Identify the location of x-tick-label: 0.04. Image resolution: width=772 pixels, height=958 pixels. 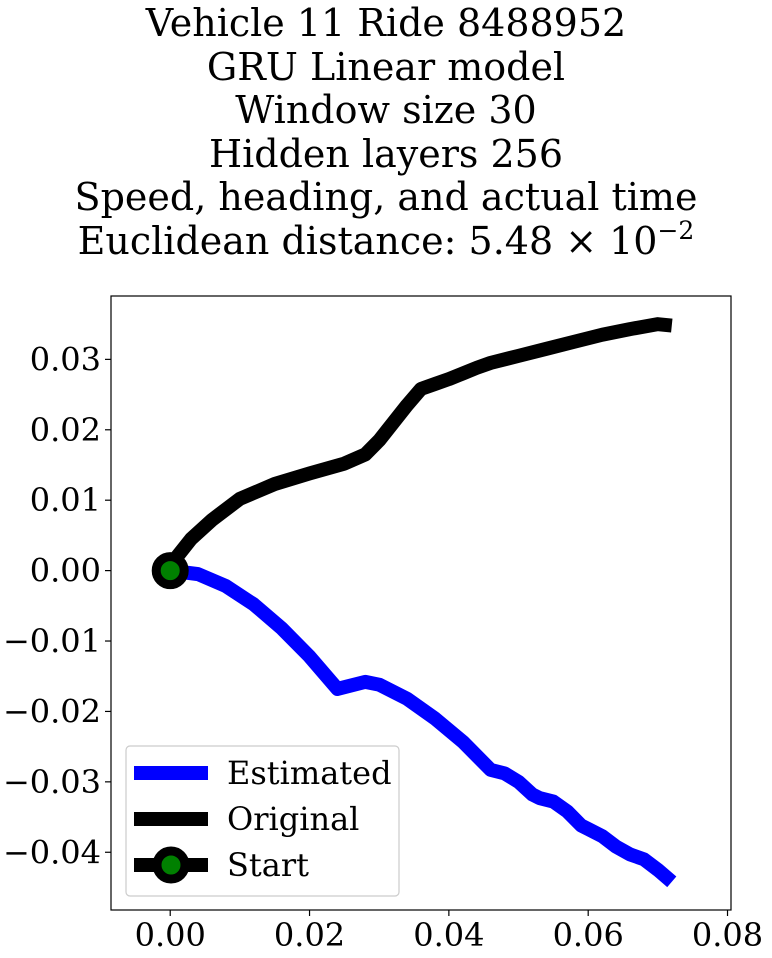
(448, 935).